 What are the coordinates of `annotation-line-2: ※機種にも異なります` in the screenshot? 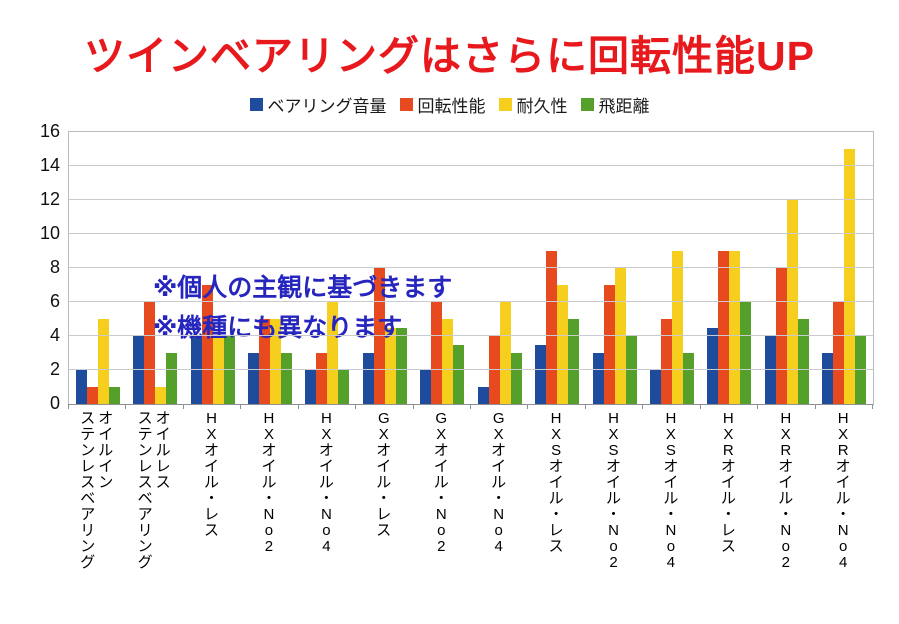 It's located at (278, 328).